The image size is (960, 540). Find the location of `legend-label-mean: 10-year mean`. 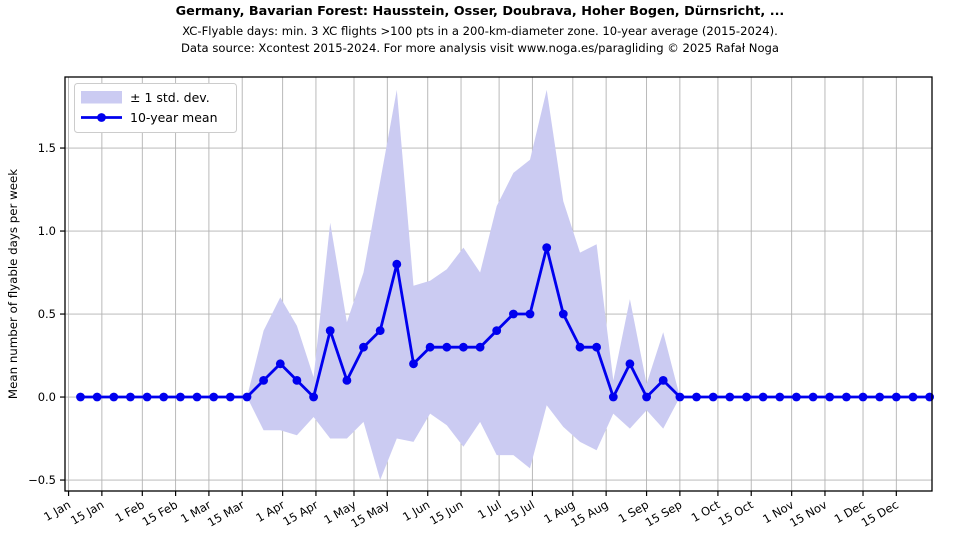

legend-label-mean: 10-year mean is located at coordinates (174, 117).